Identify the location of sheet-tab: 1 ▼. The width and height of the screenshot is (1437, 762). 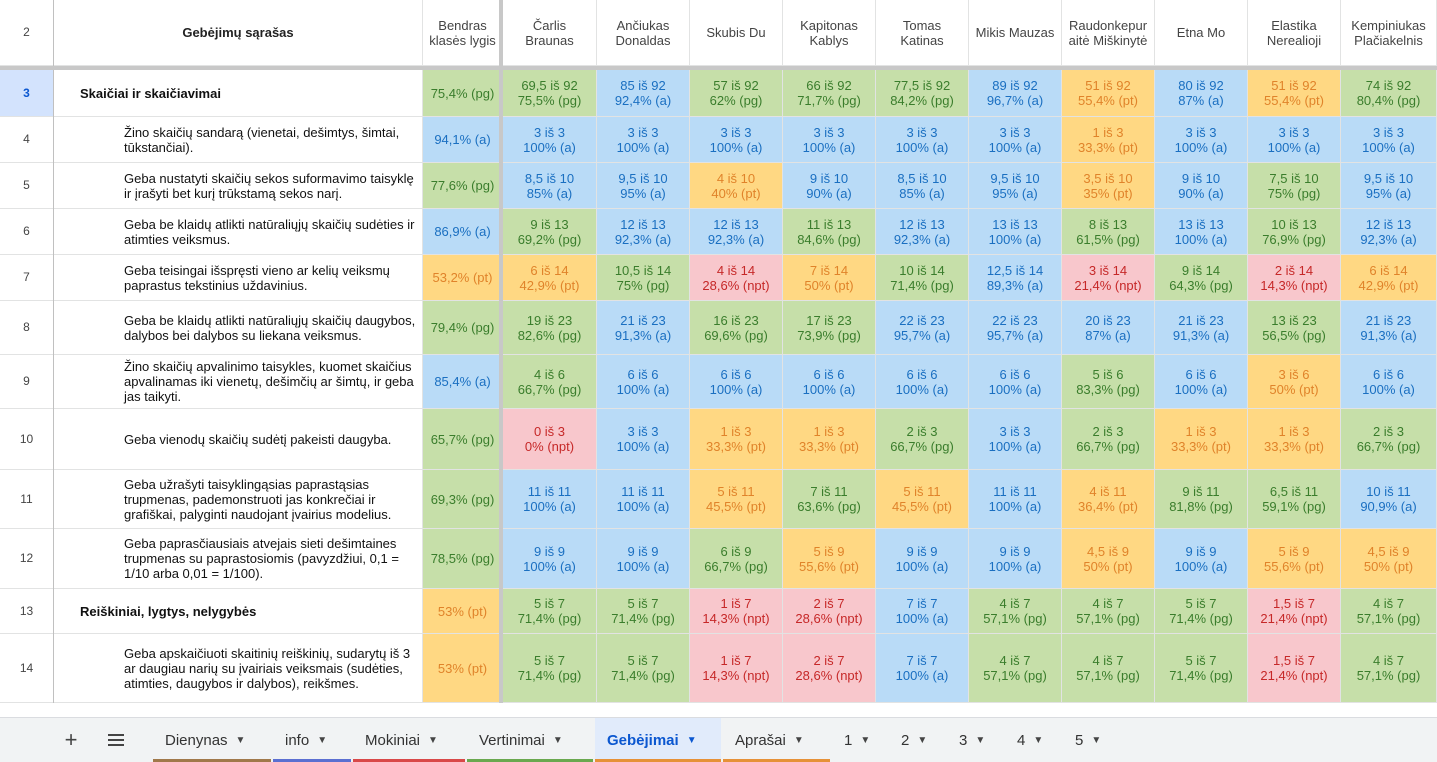
(859, 740).